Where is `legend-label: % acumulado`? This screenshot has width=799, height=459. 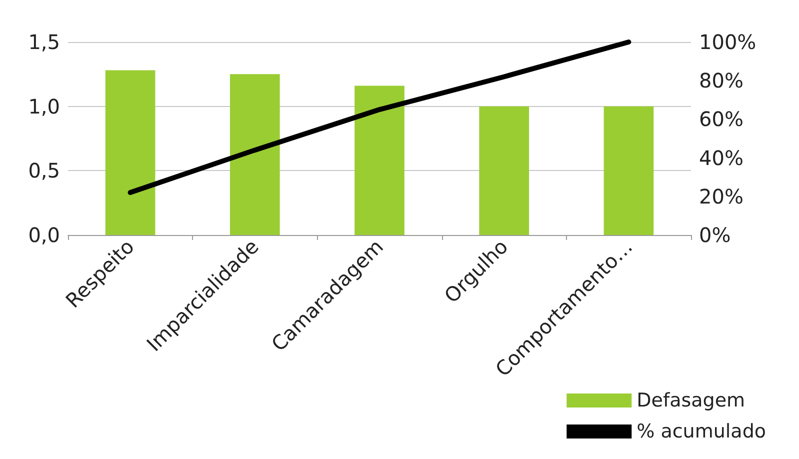 legend-label: % acumulado is located at coordinates (701, 431).